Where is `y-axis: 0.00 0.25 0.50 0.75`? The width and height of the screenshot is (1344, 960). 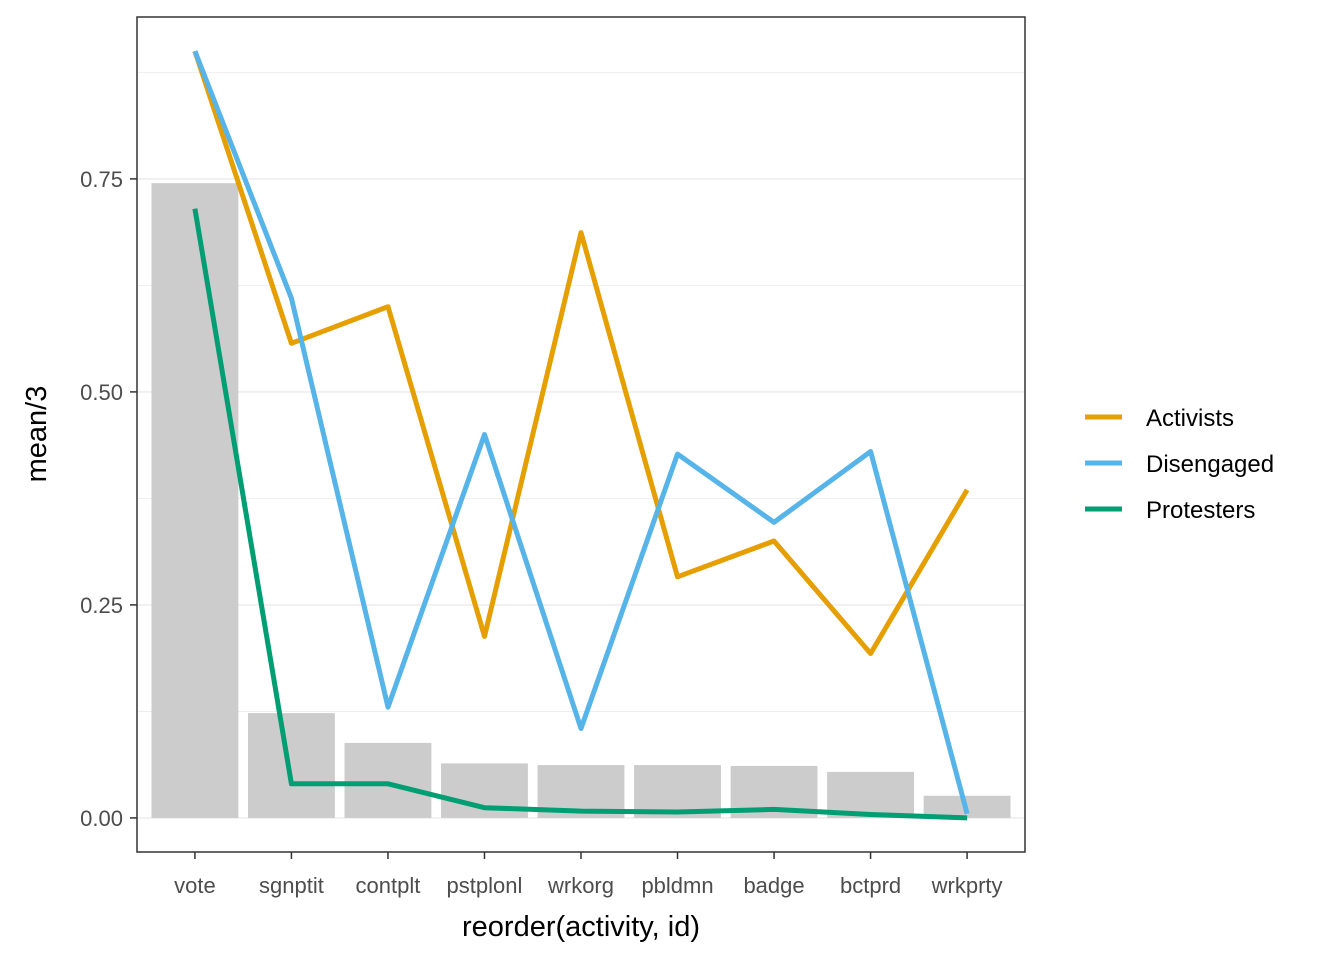
y-axis: 0.00 0.25 0.50 0.75 is located at coordinates (108, 499).